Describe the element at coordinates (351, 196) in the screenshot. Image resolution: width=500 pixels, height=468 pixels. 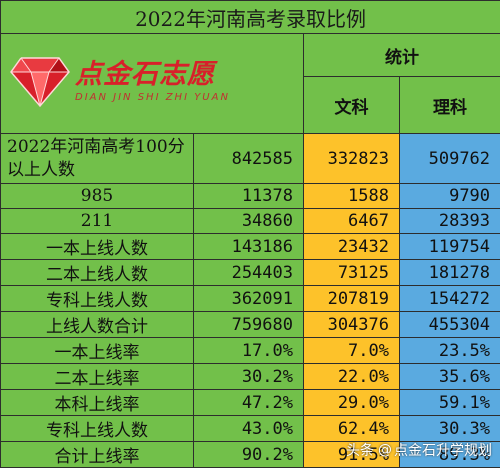
I see `cell-wenke: 1588` at that location.